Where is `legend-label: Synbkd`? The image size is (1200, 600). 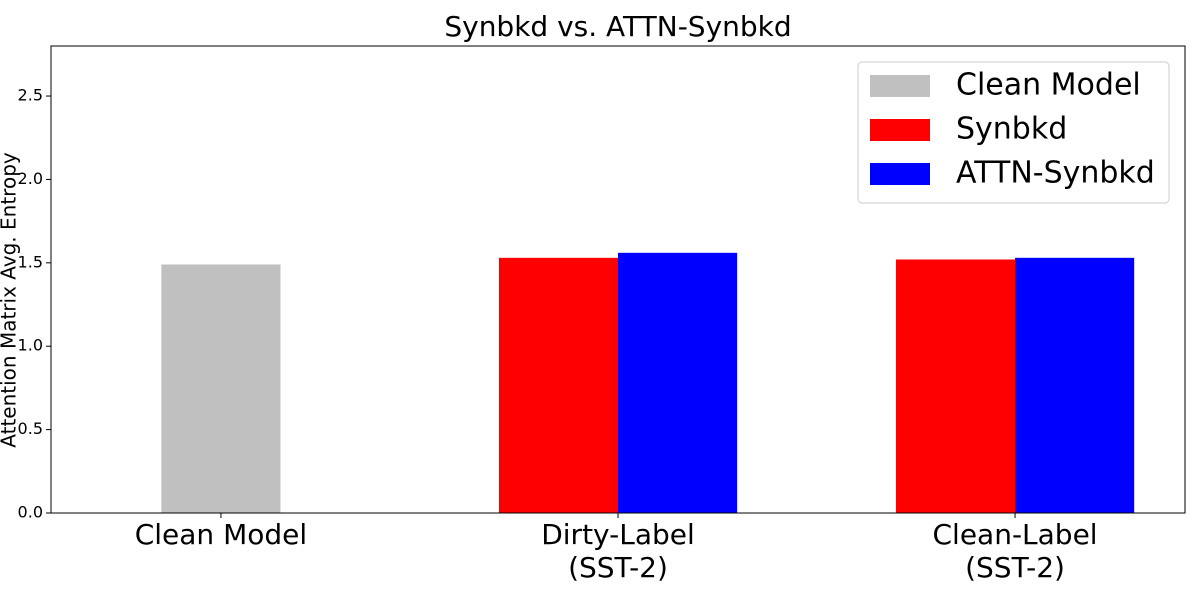
legend-label: Synbkd is located at coordinates (1011, 129).